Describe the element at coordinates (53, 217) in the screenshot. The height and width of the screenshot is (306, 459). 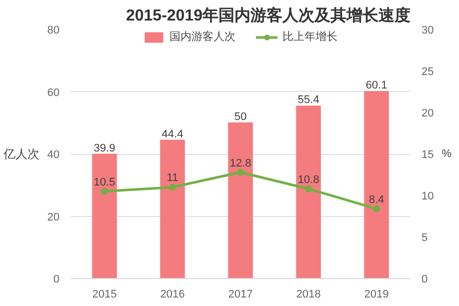
I see `y-tick-label: 20` at that location.